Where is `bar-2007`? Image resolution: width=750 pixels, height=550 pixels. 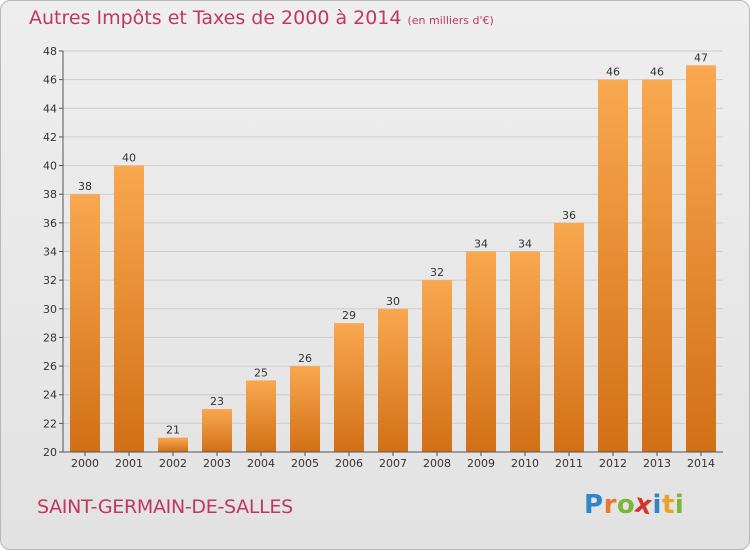 bar-2007 is located at coordinates (393, 380).